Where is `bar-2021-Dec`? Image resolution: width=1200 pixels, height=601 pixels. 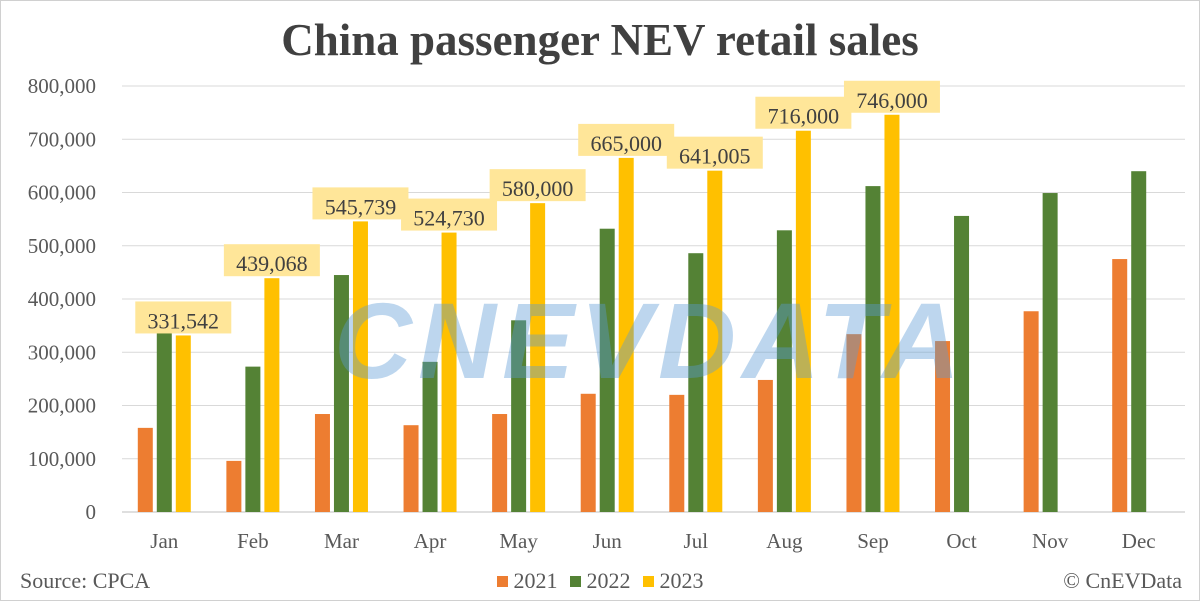 bar-2021-Dec is located at coordinates (1120, 385).